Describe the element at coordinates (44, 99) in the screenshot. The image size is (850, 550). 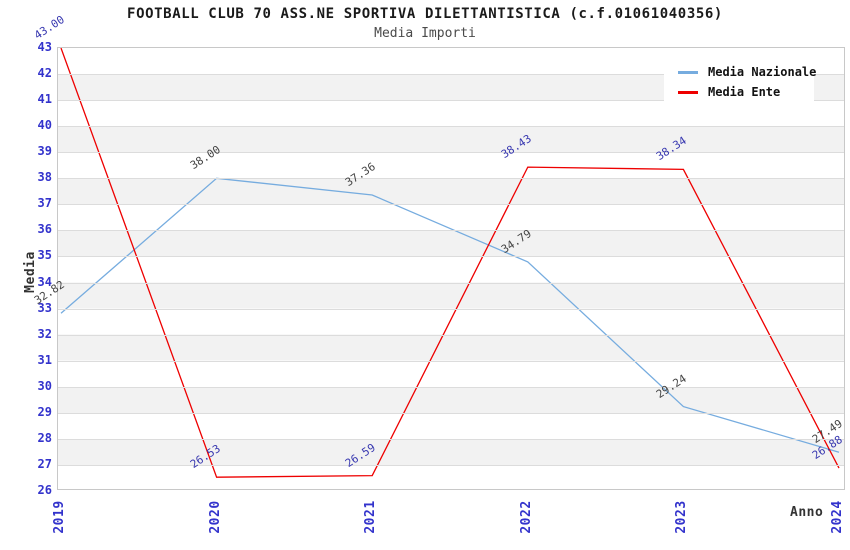
I see `y-tick-label: 41` at that location.